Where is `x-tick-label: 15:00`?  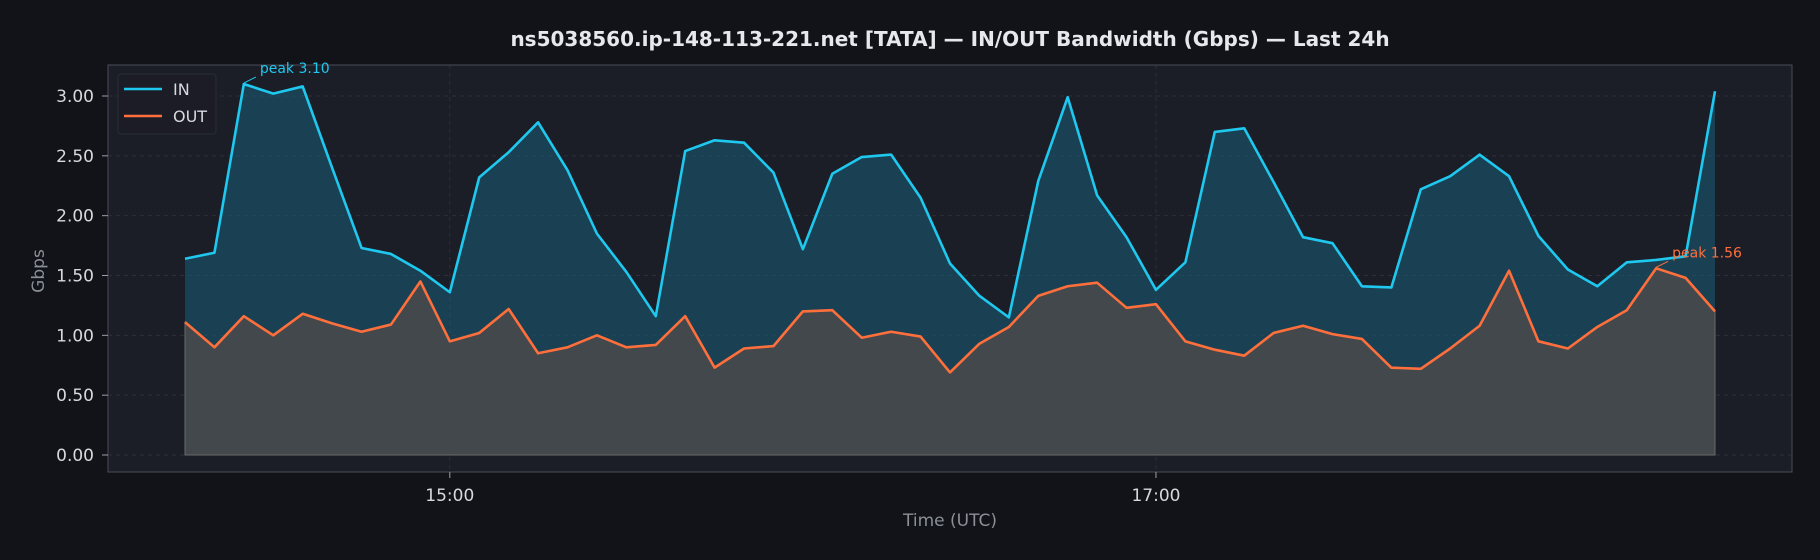
x-tick-label: 15:00 is located at coordinates (449, 496).